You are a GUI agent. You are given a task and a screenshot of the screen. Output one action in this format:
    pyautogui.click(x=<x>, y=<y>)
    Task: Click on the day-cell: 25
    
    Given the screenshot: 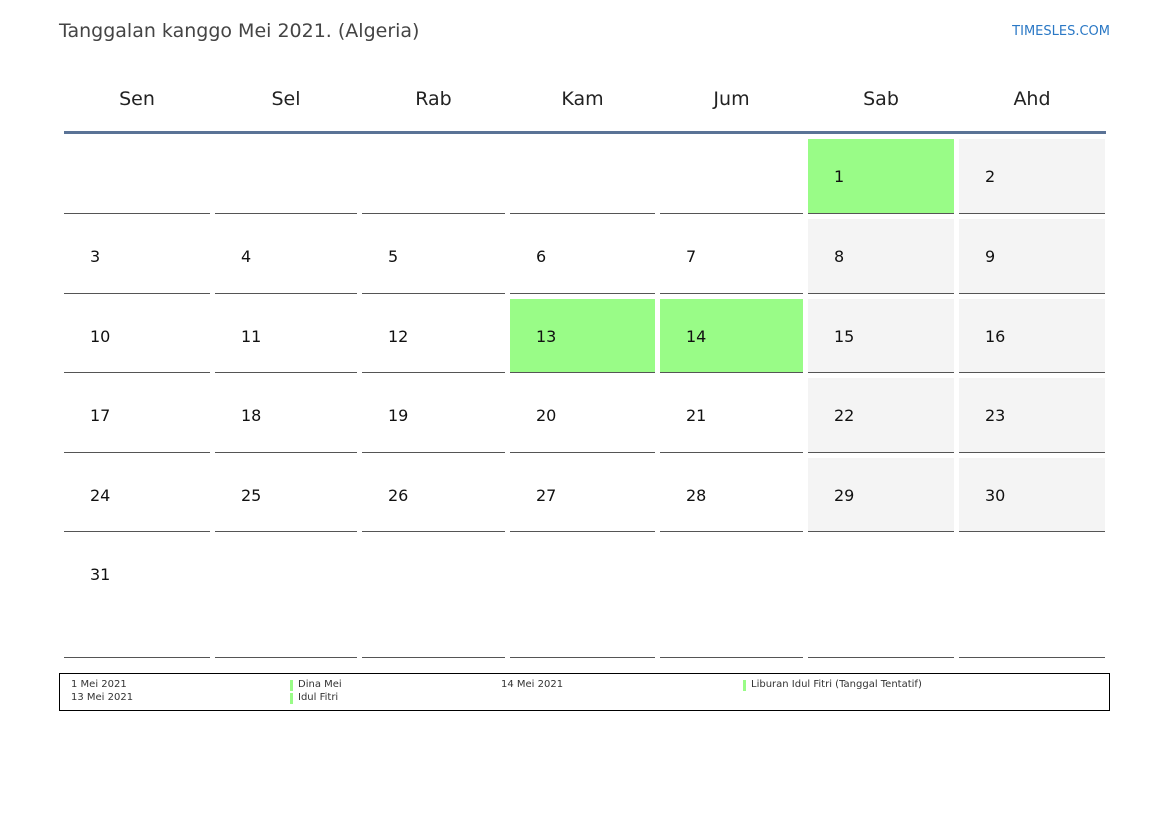 What is the action you would take?
    pyautogui.click(x=286, y=495)
    